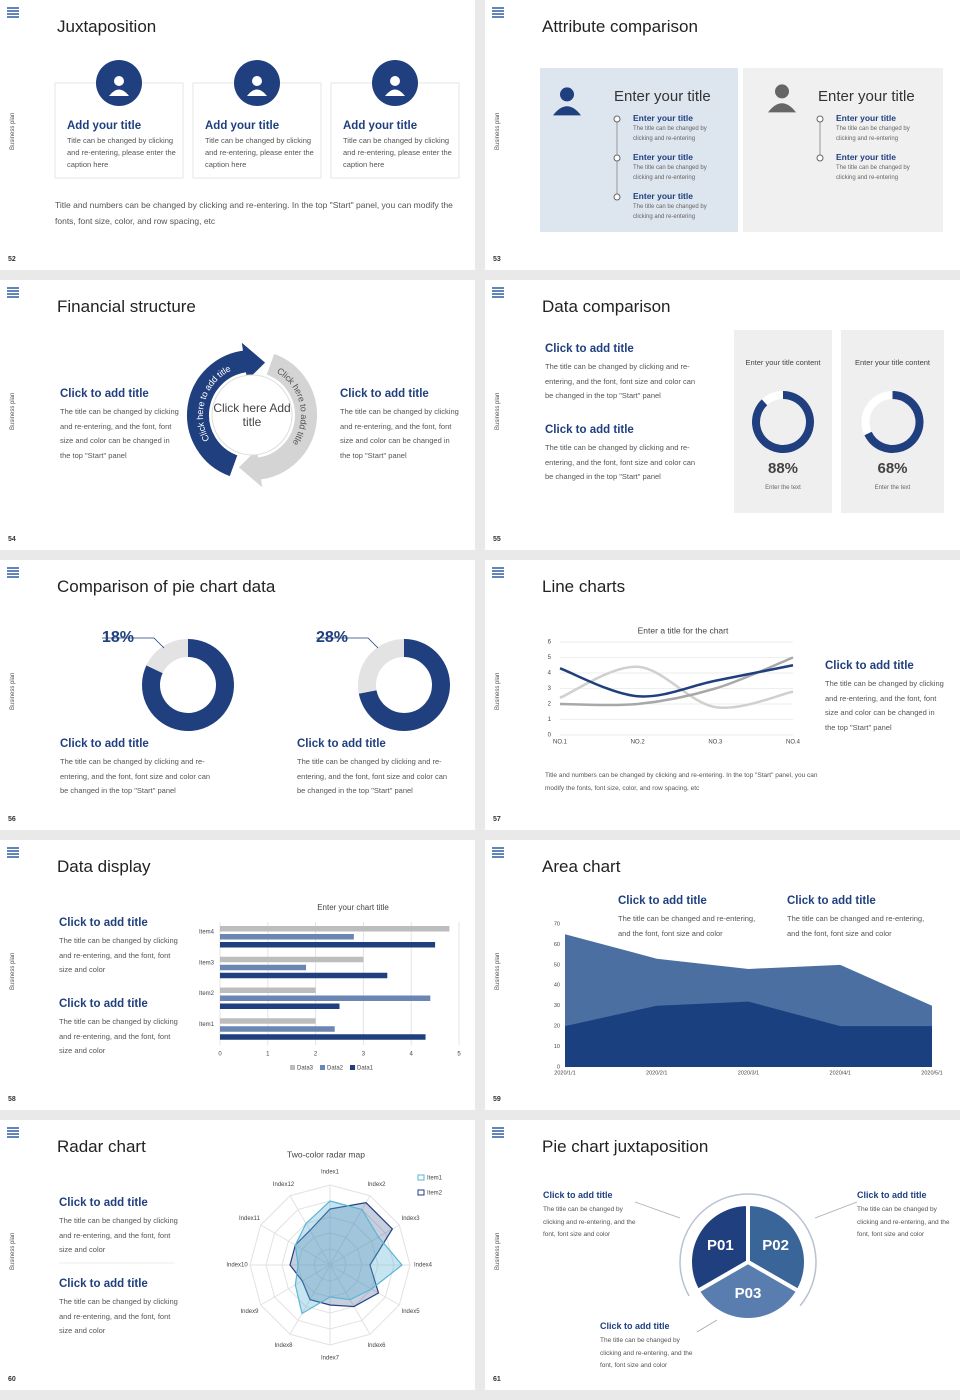  I want to click on category-label: Index7, so click(330, 1359).